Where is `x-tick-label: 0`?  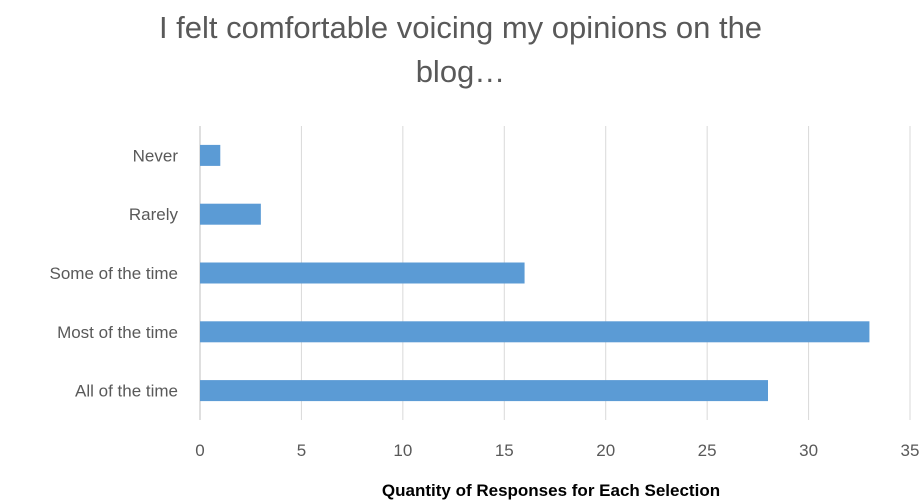
x-tick-label: 0 is located at coordinates (199, 450).